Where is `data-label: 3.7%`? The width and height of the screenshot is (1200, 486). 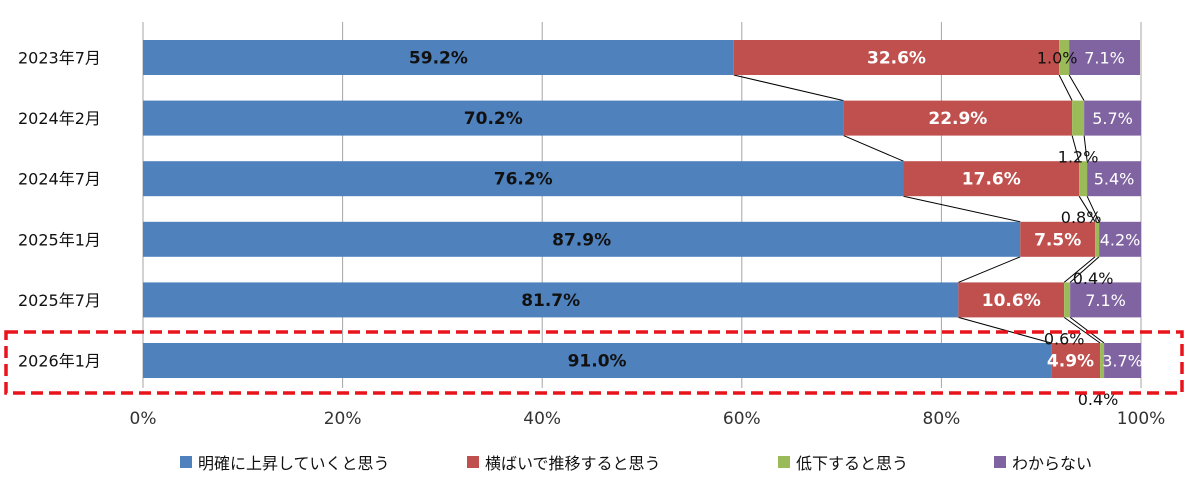
data-label: 3.7% is located at coordinates (1122, 361).